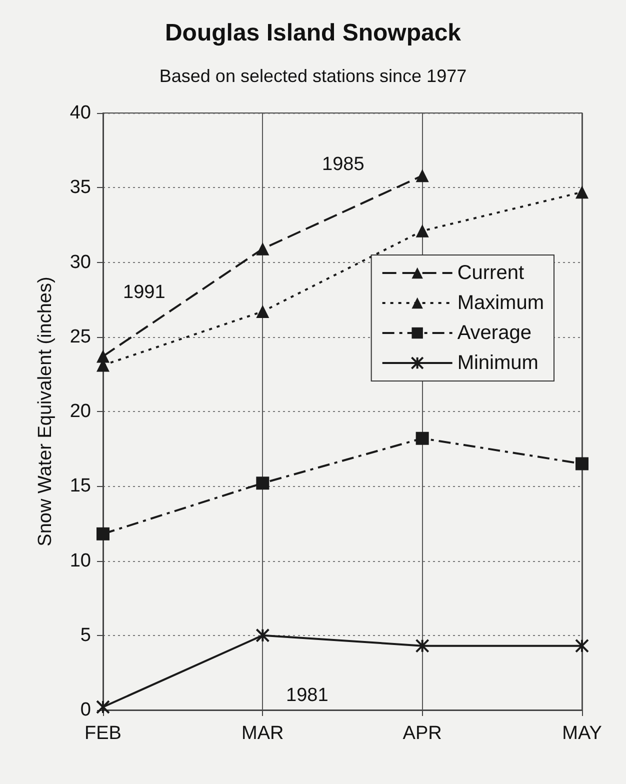 The width and height of the screenshot is (626, 784). I want to click on y-tick-label: 40, so click(80, 113).